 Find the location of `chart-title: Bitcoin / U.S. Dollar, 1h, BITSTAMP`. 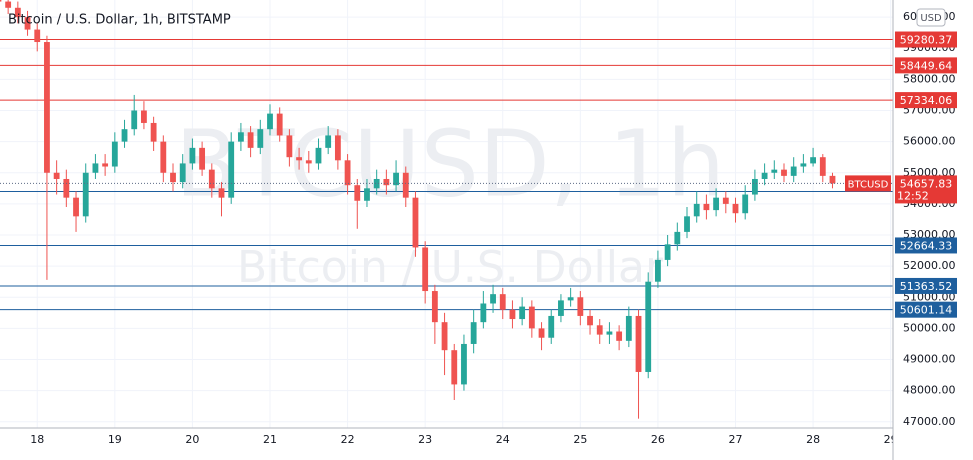

chart-title: Bitcoin / U.S. Dollar, 1h, BITSTAMP is located at coordinates (119, 20).